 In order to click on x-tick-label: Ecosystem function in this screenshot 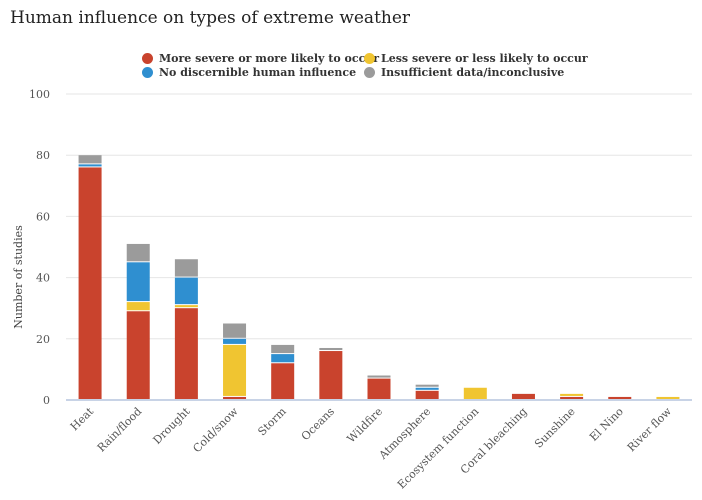, I will do `click(438, 448)`.